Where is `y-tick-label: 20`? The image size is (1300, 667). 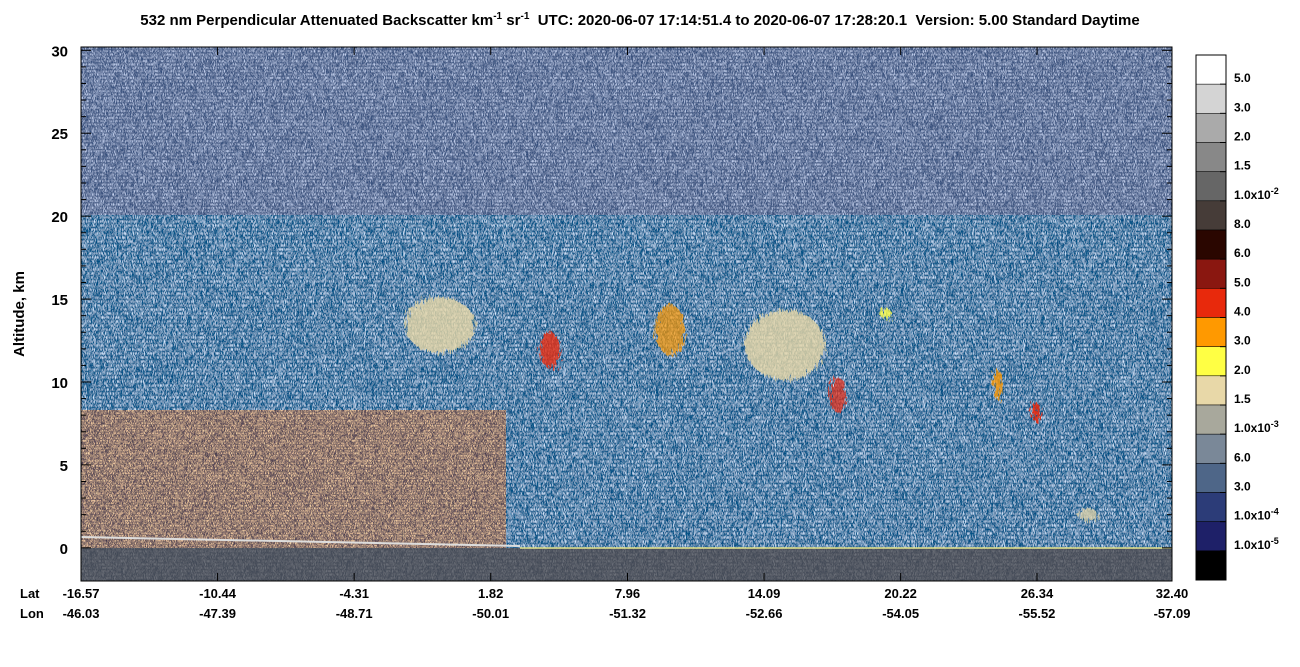
y-tick-label: 20 is located at coordinates (59, 217).